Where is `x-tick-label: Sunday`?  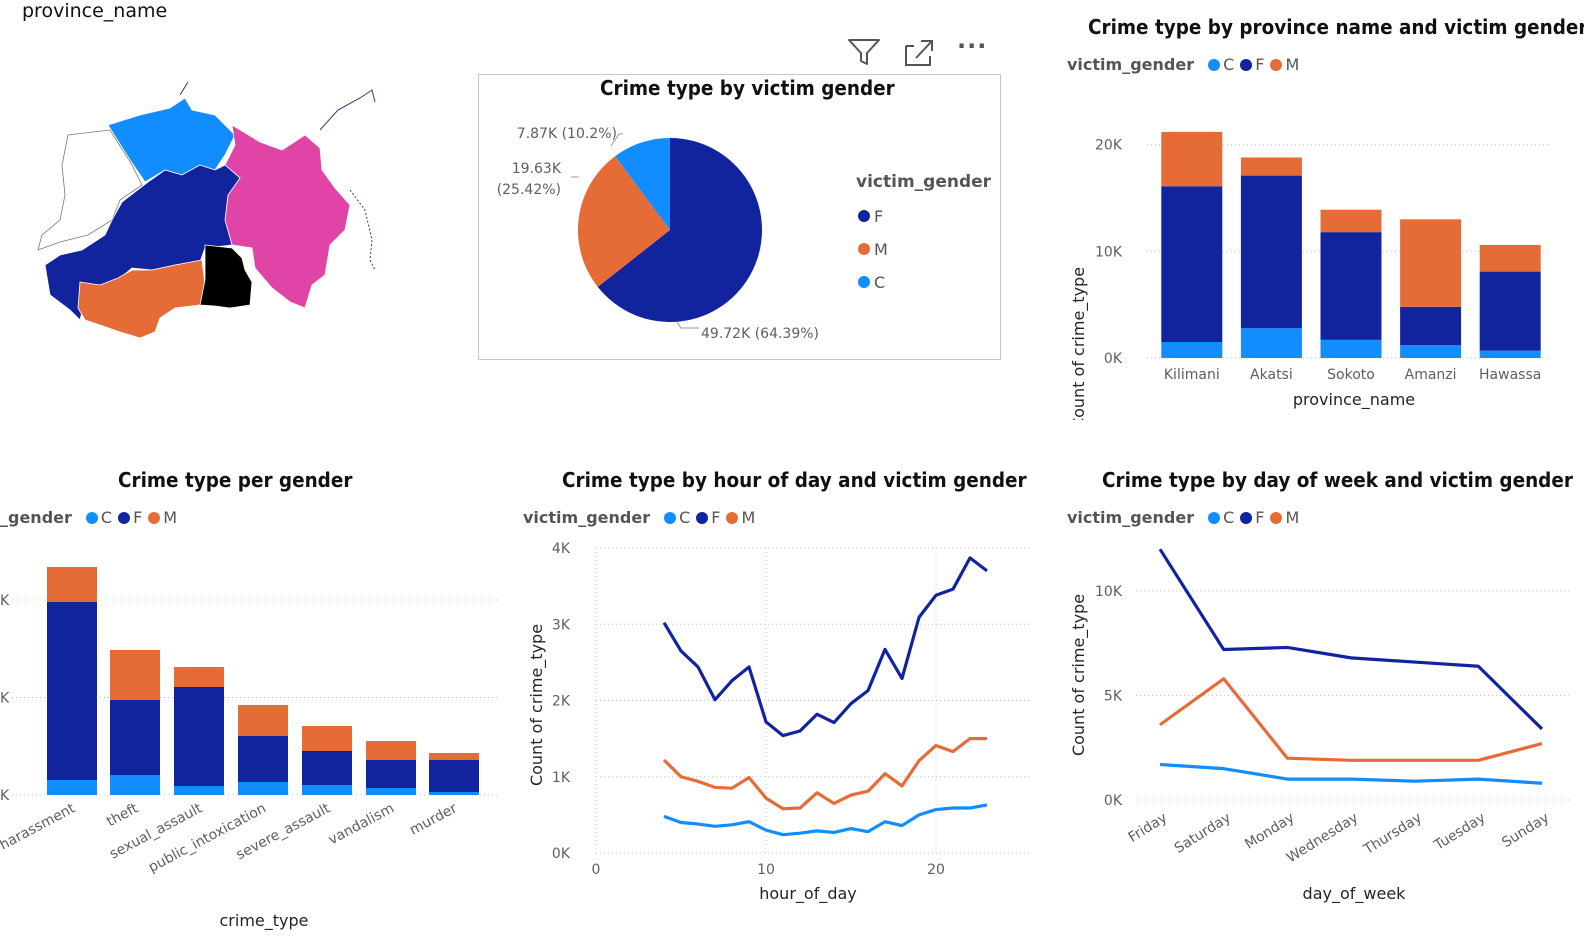 x-tick-label: Sunday is located at coordinates (1525, 830).